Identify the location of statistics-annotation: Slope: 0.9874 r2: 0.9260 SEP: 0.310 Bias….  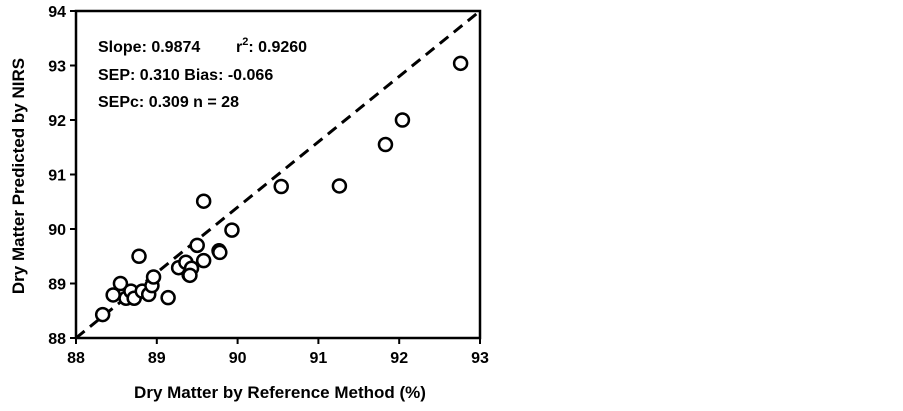
(202, 73).